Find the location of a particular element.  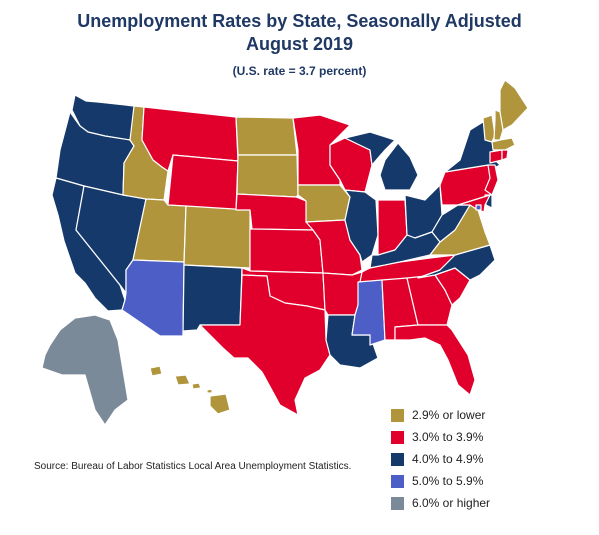

legend-item: 5.0% to 5.9% is located at coordinates (440, 481).